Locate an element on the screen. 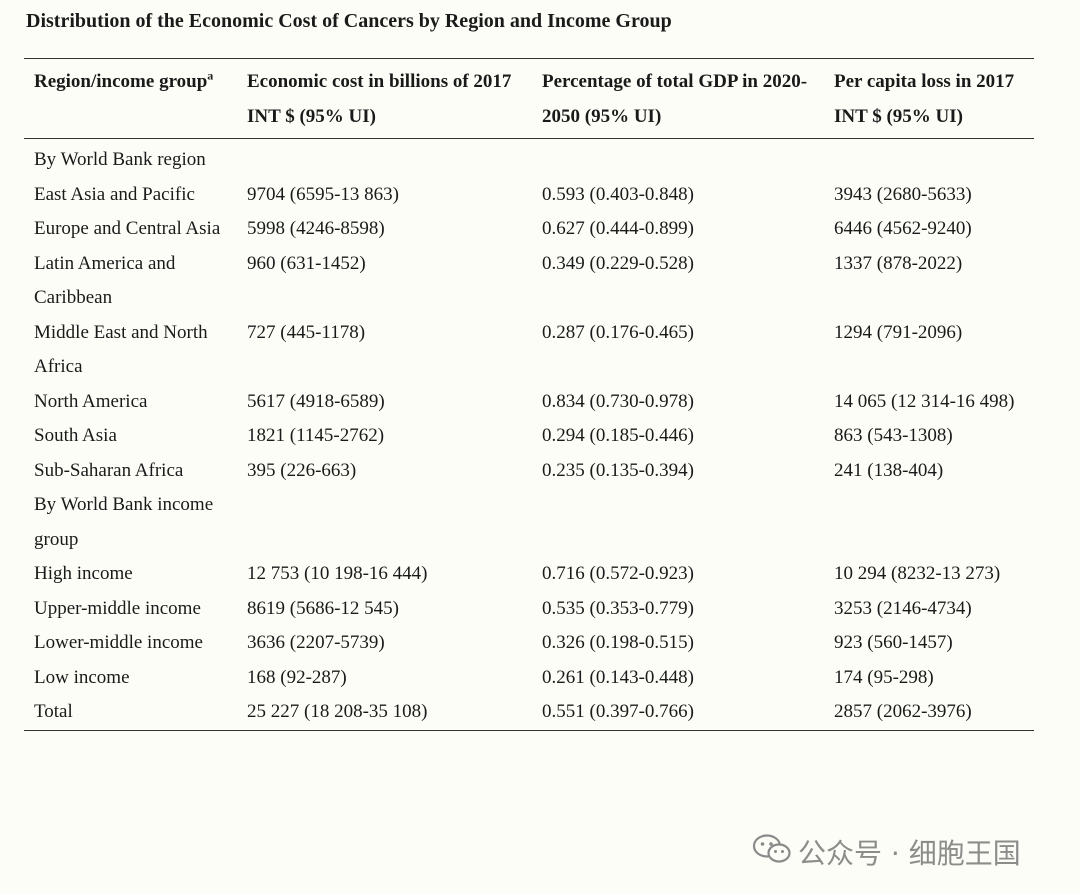 This screenshot has height=894, width=1080. table-cell-c1: By World Bank income group is located at coordinates (124, 522).